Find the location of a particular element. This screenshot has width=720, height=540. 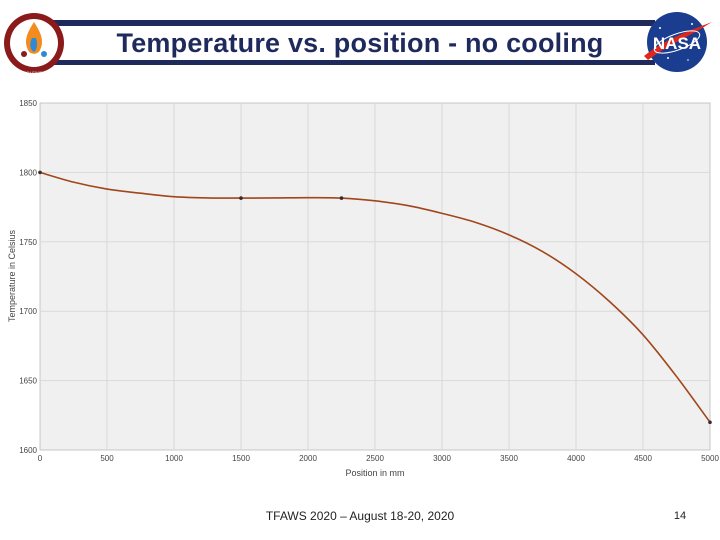

x-tick-labels: 0 500 1000 1500 2000 2500 3000 3500 4000 4500 5000 is located at coordinates (379, 458).